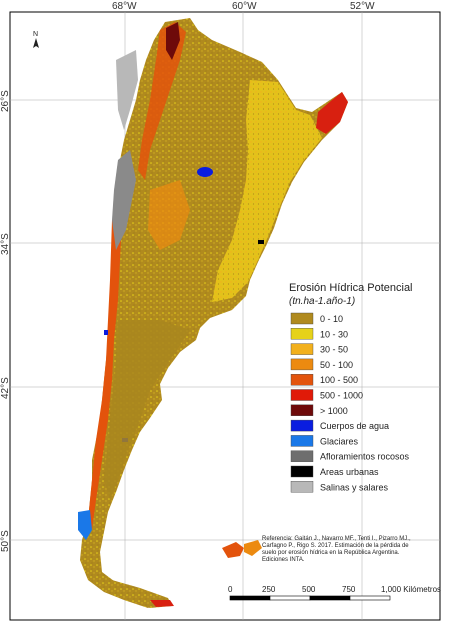 The image size is (450, 628). I want to click on lon-label-68: 68°W, so click(124, 6).